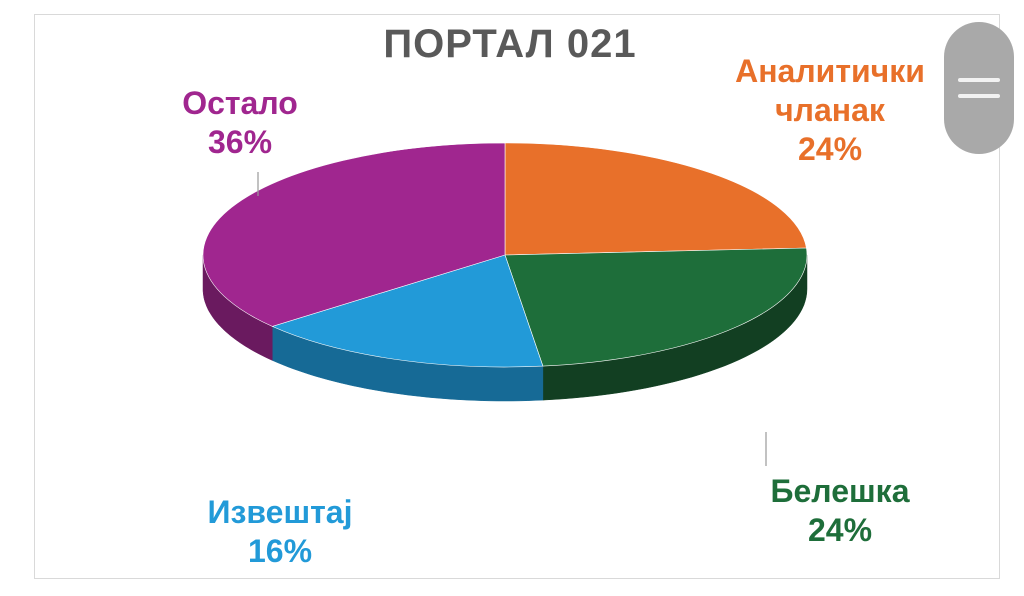 This screenshot has height=596, width=1024. What do you see at coordinates (655, 199) in the screenshot?
I see `slice-analiticki` at bounding box center [655, 199].